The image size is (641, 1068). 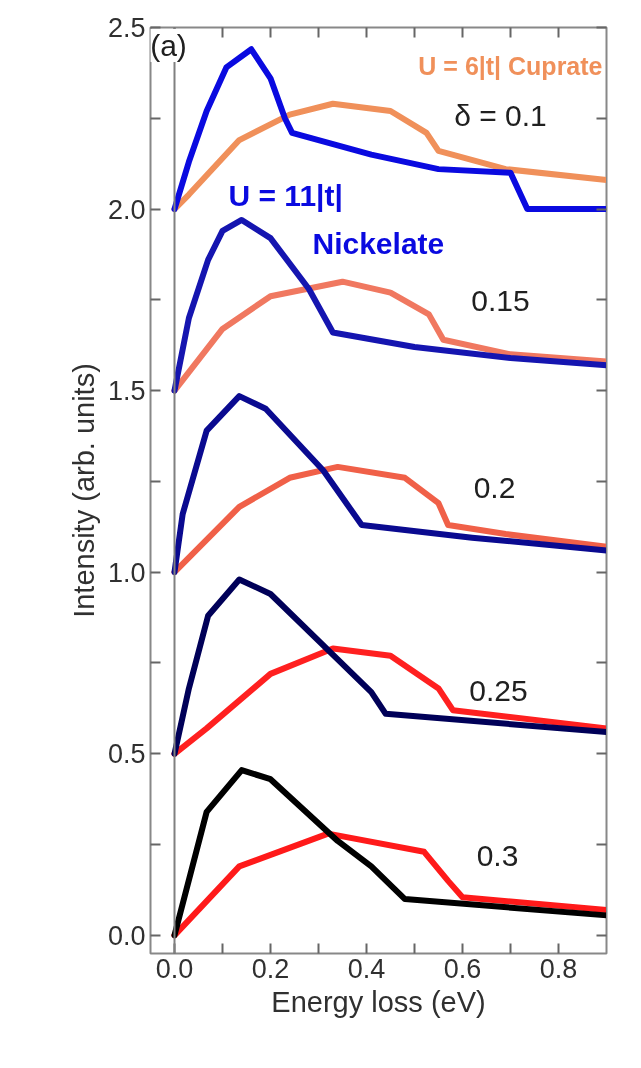 I want to click on y-axis-title: Intensity (arb. units), so click(x=83, y=490).